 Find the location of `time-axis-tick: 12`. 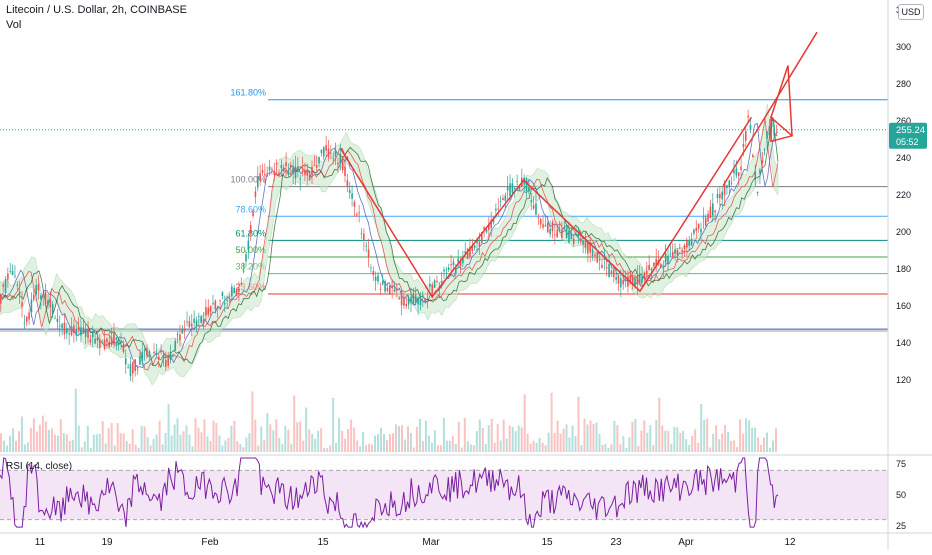

time-axis-tick: 12 is located at coordinates (790, 542).